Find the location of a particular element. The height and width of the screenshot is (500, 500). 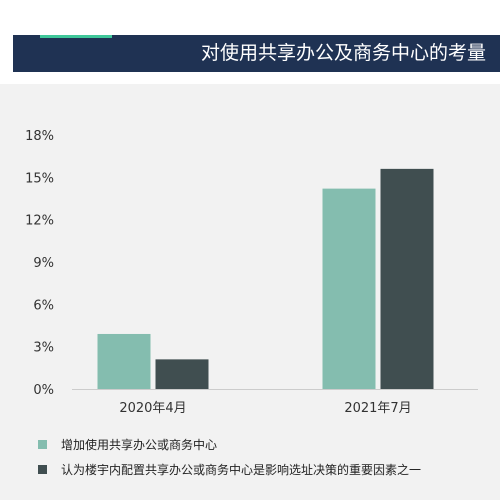

y-tick-label: 6% is located at coordinates (43, 305).